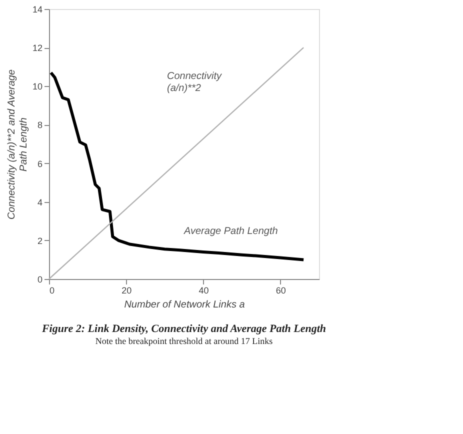 The height and width of the screenshot is (434, 463). Describe the element at coordinates (203, 291) in the screenshot. I see `x-tick-label: 40` at that location.